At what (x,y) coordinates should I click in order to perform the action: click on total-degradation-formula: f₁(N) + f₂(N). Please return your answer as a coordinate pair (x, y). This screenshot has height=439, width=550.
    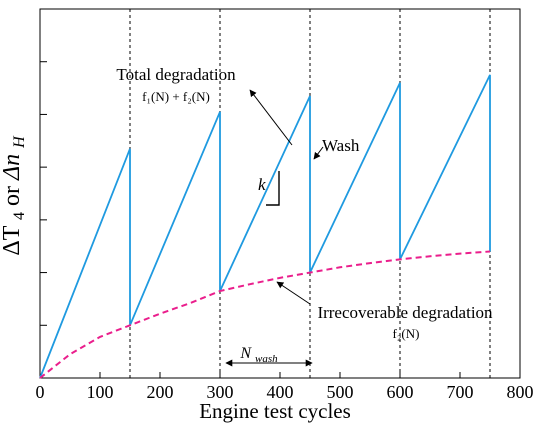
    Looking at the image, I should click on (176, 96).